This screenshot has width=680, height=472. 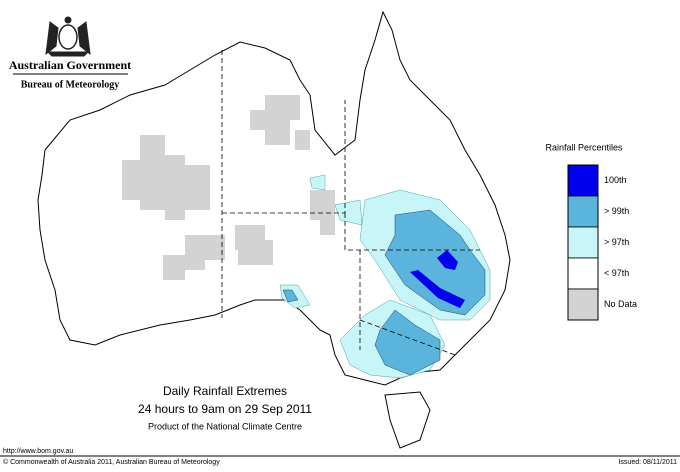 What do you see at coordinates (620, 304) in the screenshot?
I see `legend-label: No Data` at bounding box center [620, 304].